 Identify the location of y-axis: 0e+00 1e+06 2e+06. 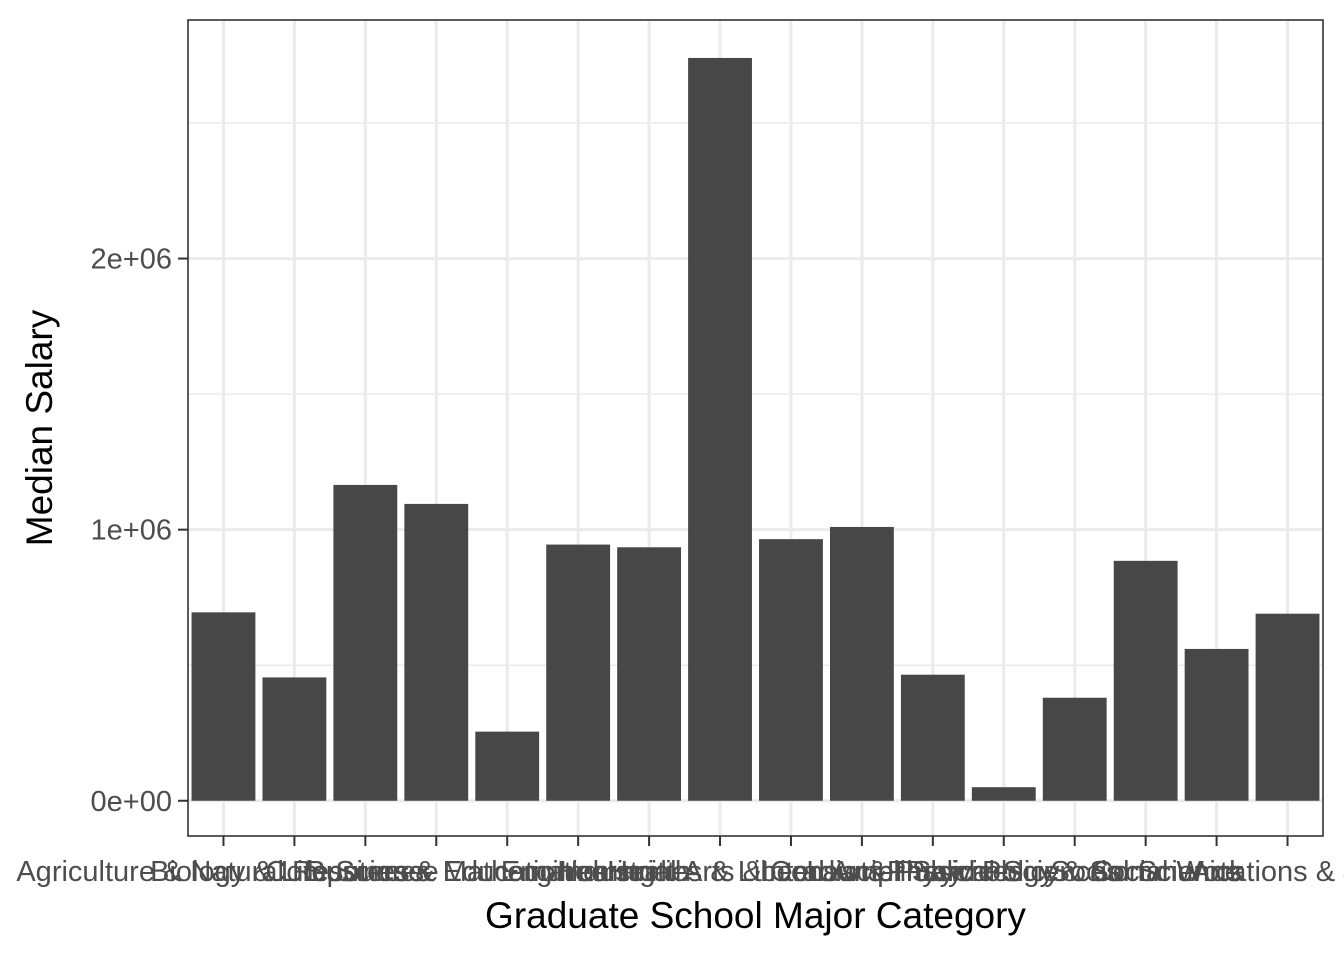
(139, 531).